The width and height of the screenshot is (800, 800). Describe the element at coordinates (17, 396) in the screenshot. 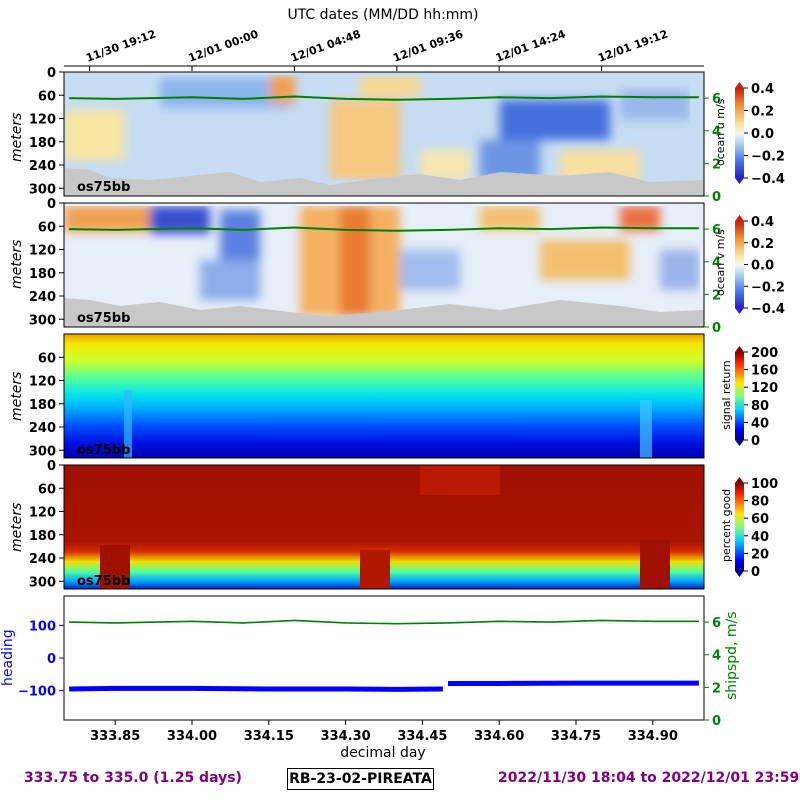

I see `signal-return-ylabel: meters` at that location.